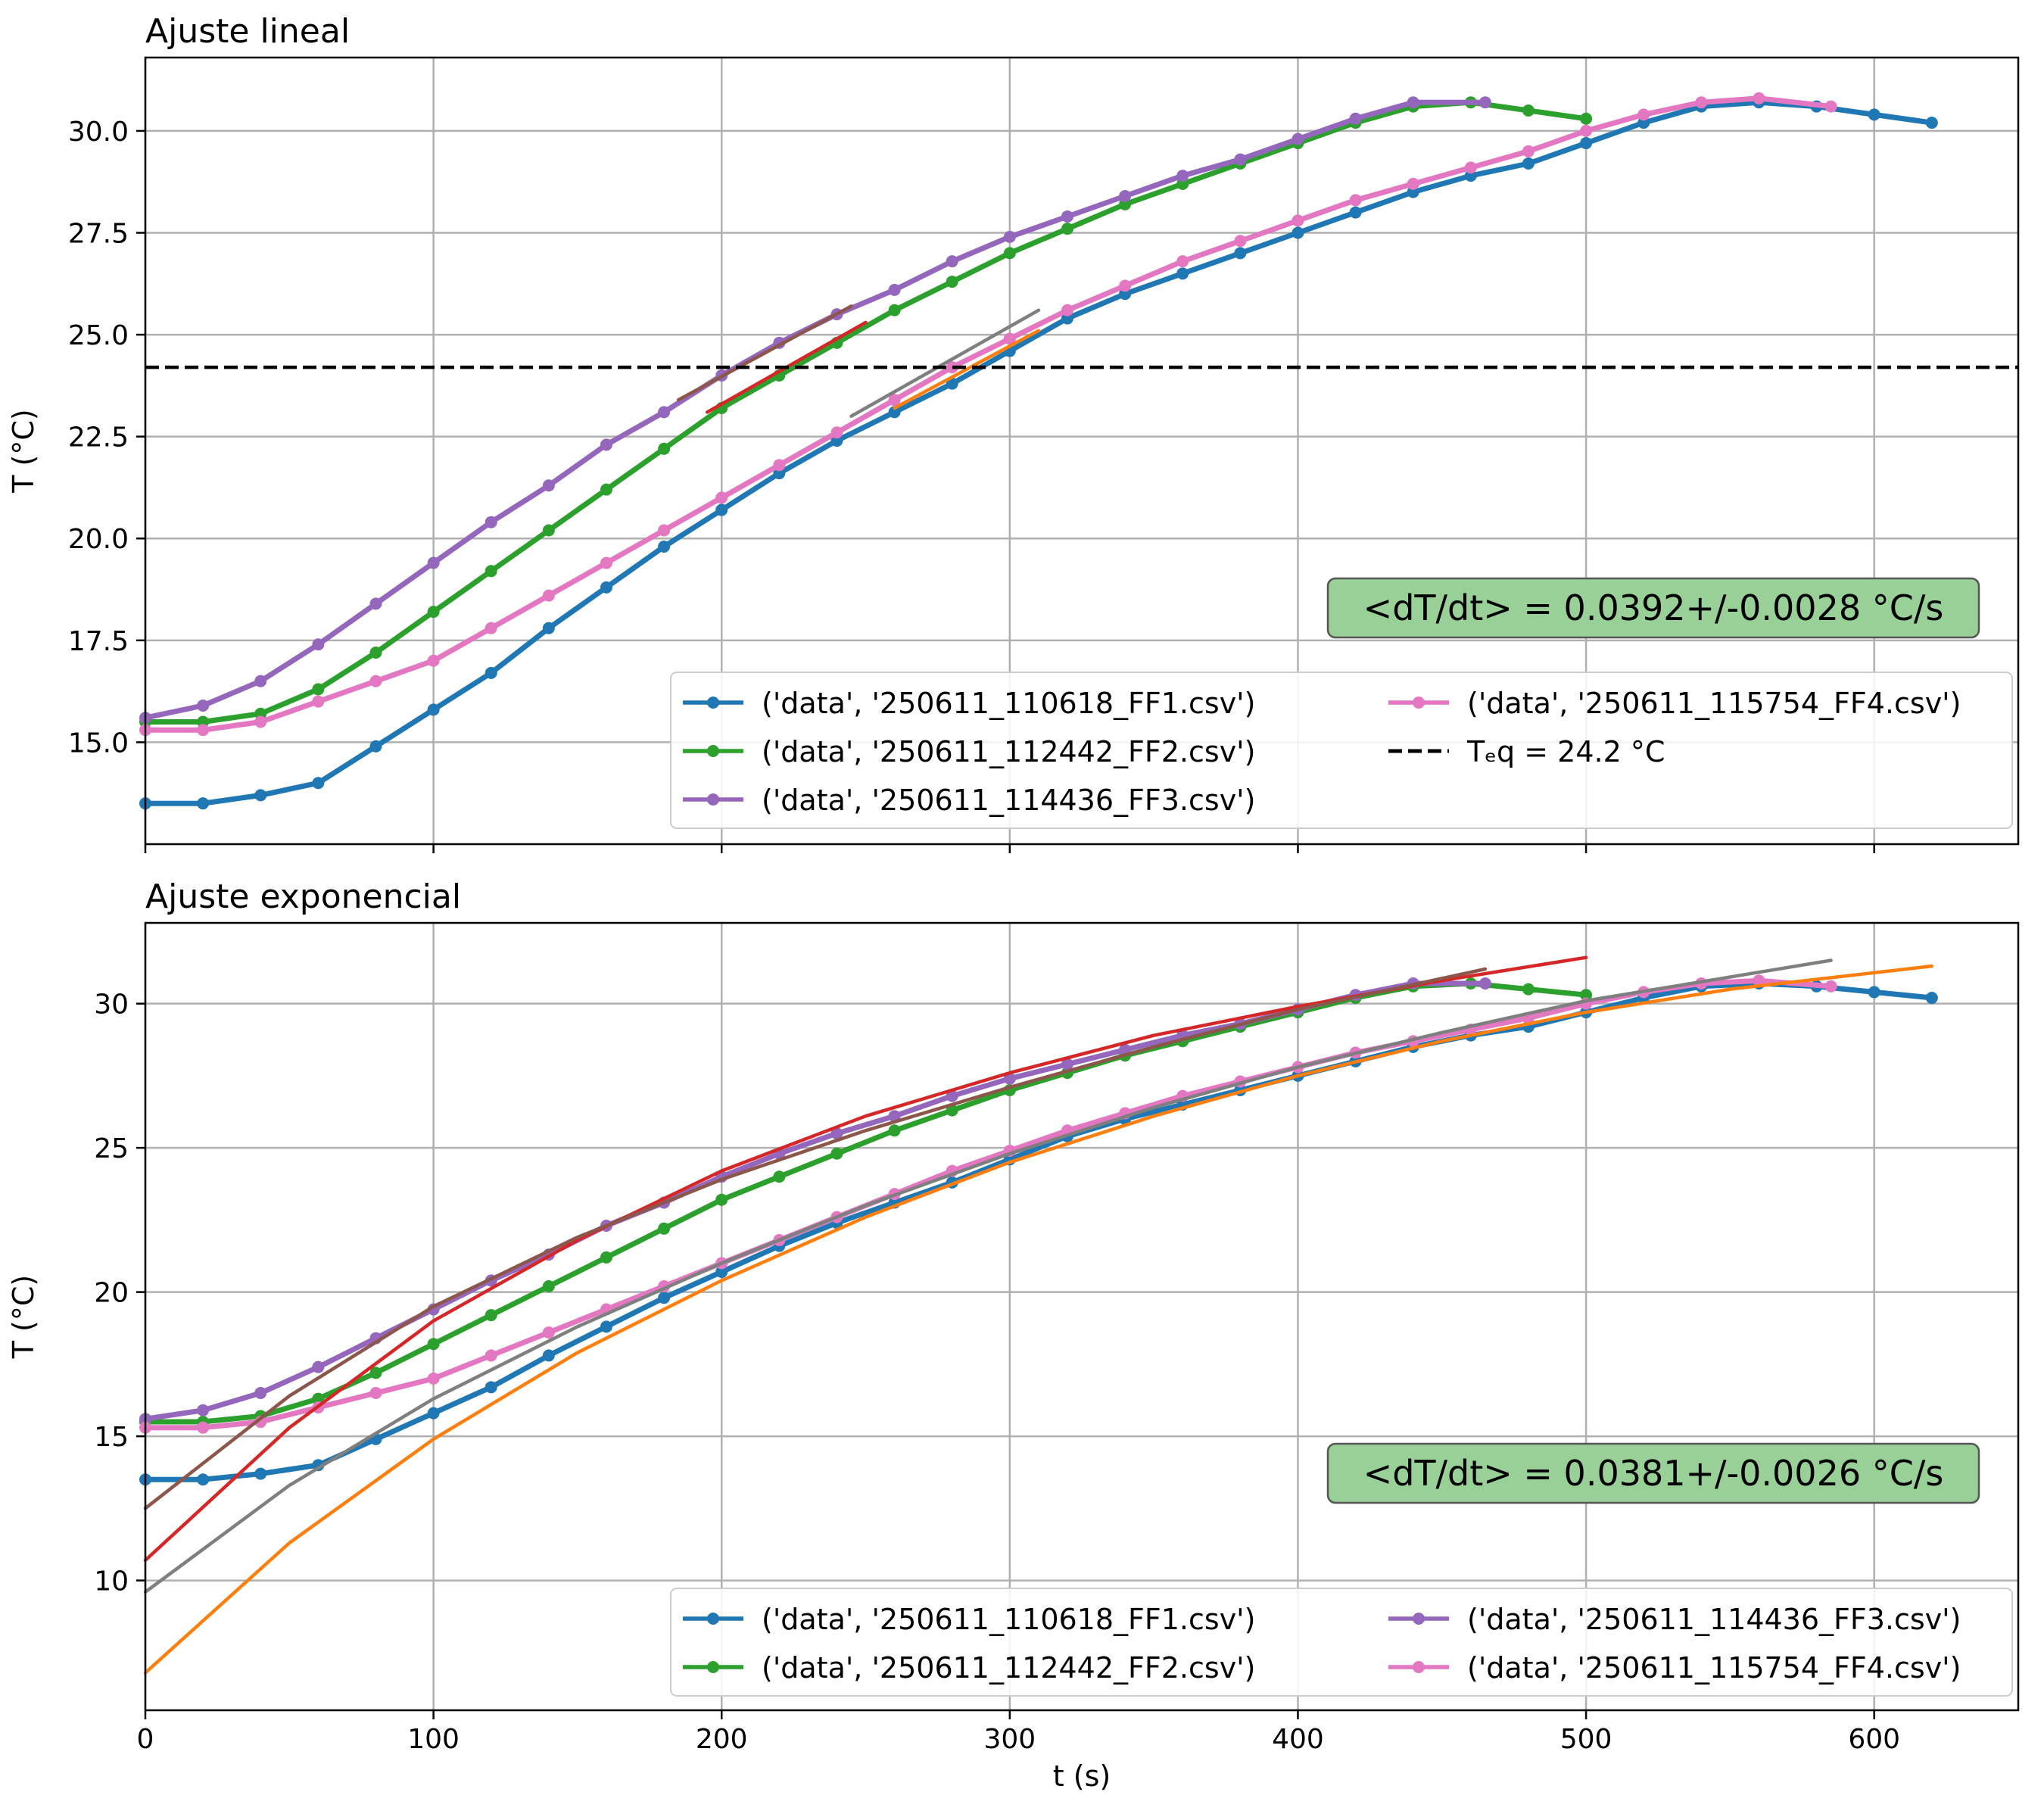 This screenshot has width=2044, height=1817. Describe the element at coordinates (99, 233) in the screenshot. I see `y-tick-label: 27.5` at that location.